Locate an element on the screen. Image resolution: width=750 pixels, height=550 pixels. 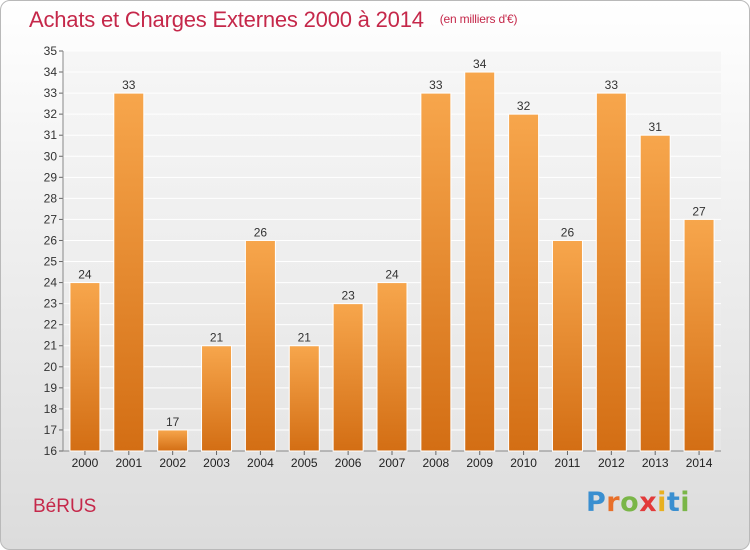
data-label: 34 is located at coordinates (480, 64).